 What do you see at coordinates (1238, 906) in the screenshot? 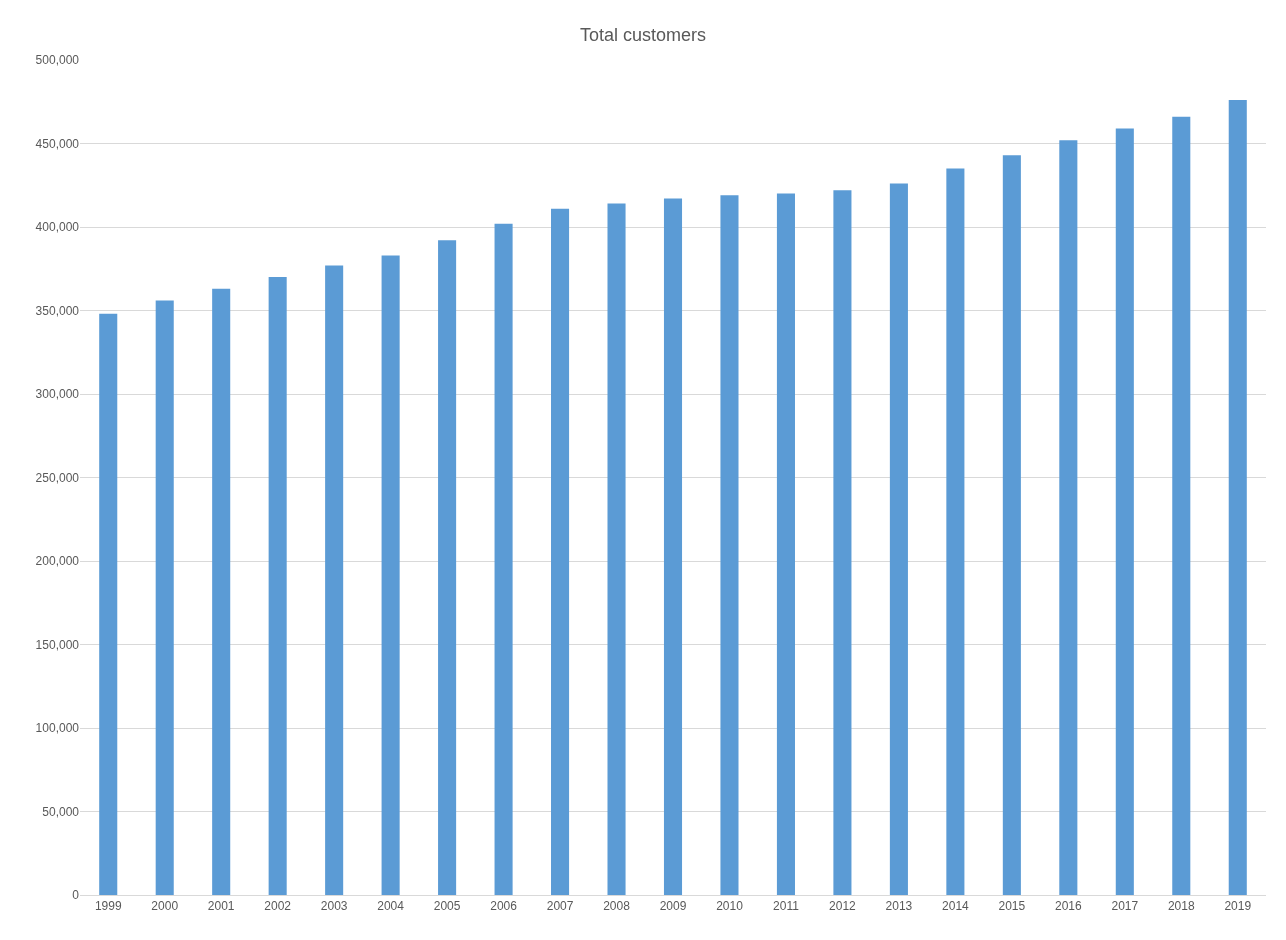
I see `x-tick-label: 2019` at bounding box center [1238, 906].